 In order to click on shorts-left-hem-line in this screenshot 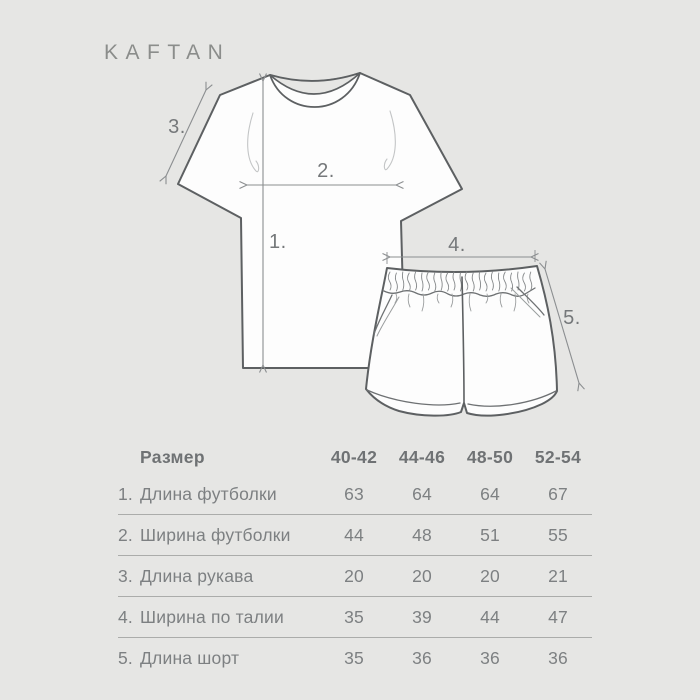, I will do `click(413, 397)`.